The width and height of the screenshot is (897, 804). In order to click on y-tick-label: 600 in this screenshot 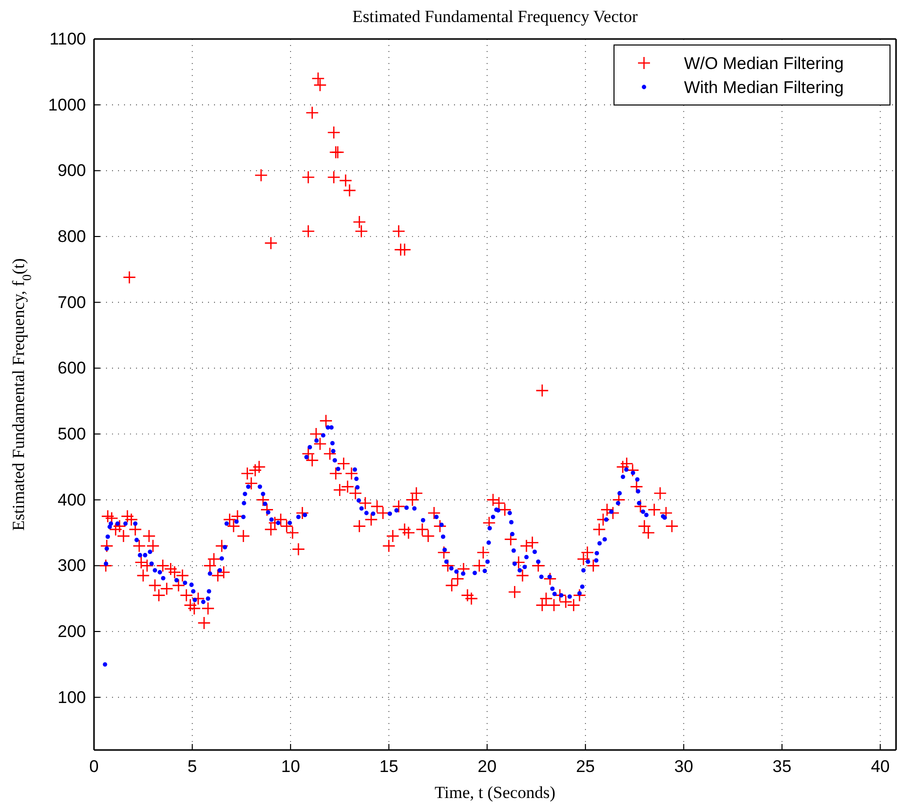, I will do `click(72, 368)`.